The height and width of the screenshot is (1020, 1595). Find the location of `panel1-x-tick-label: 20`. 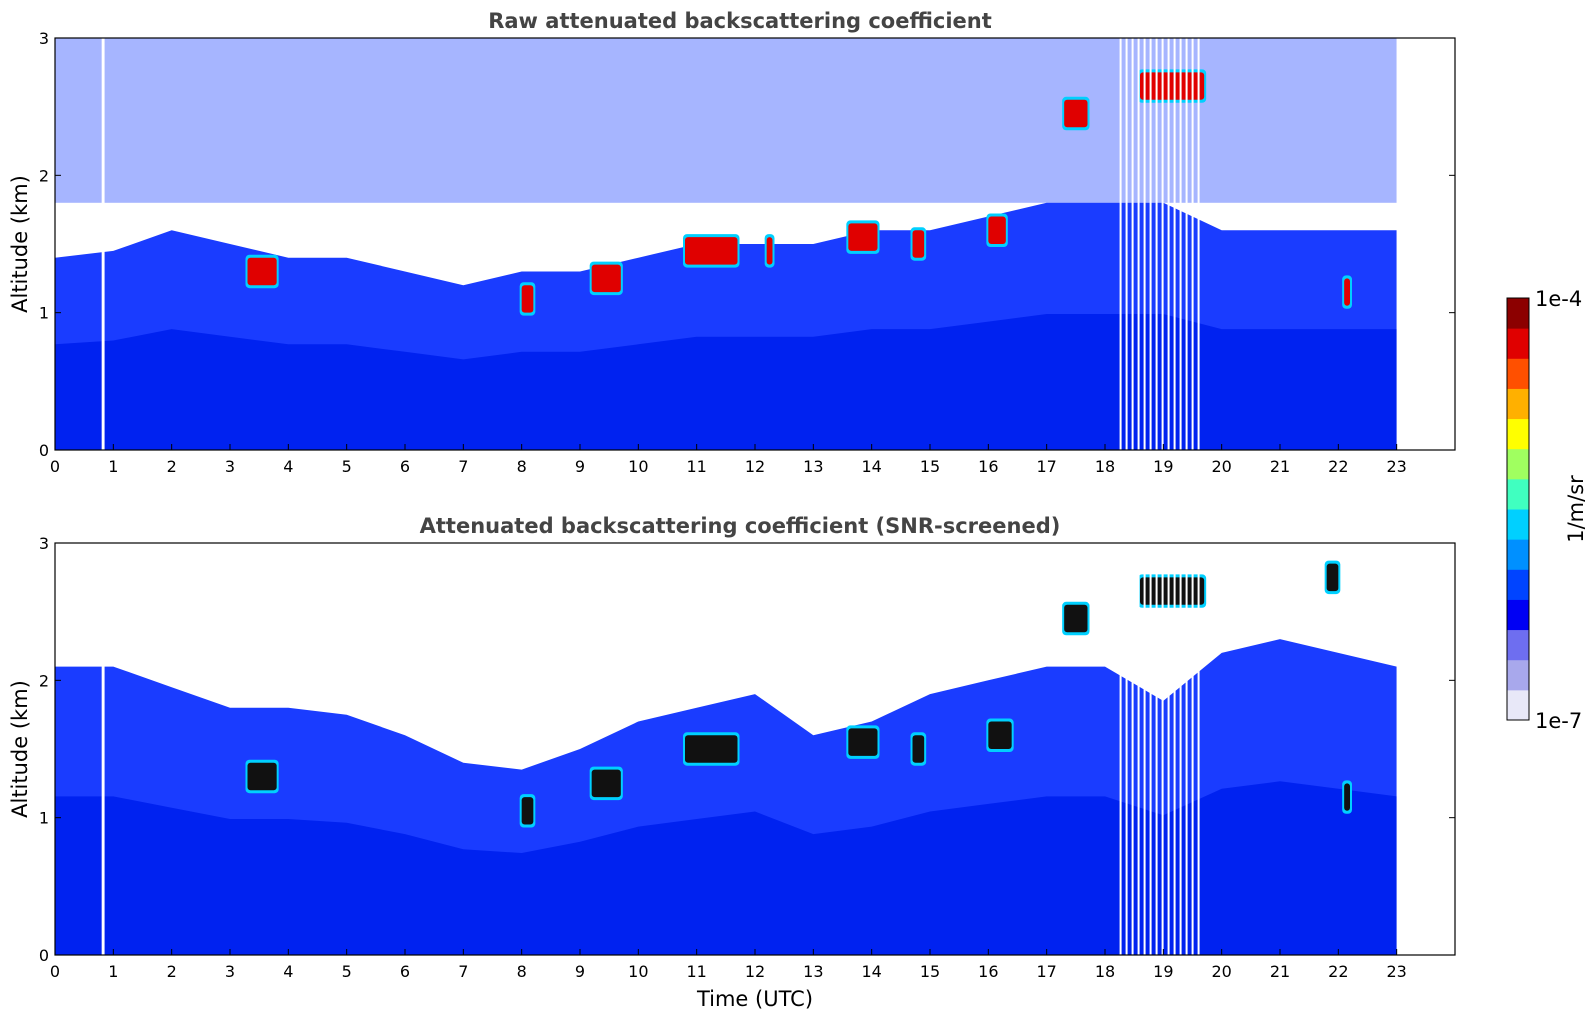

panel1-x-tick-label: 20 is located at coordinates (1221, 466).